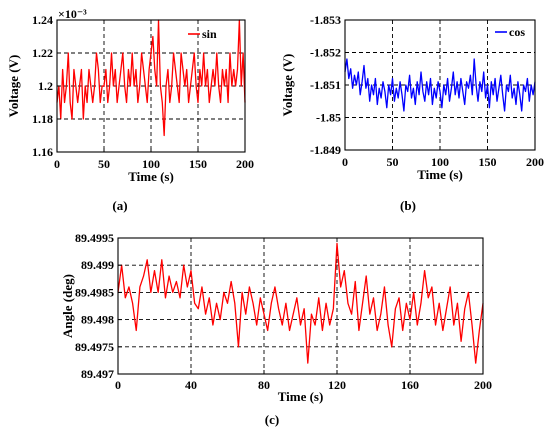  Describe the element at coordinates (325, 85) in the screenshot. I see `y-tick-label: -1.851` at that location.